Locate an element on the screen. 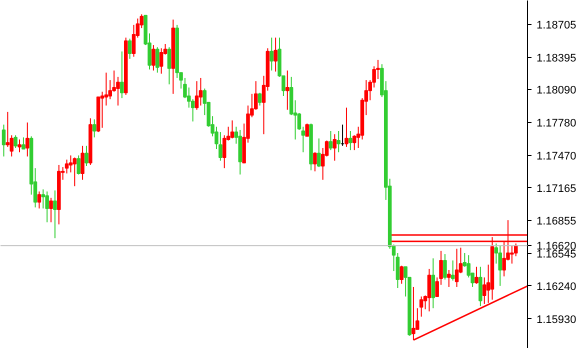  y-tick-label: 1.17165 is located at coordinates (556, 188).